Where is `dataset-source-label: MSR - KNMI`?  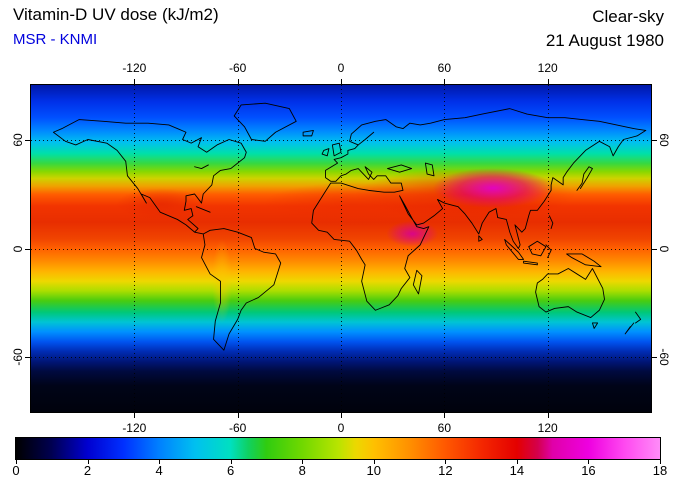
dataset-source-label: MSR - KNMI is located at coordinates (55, 39).